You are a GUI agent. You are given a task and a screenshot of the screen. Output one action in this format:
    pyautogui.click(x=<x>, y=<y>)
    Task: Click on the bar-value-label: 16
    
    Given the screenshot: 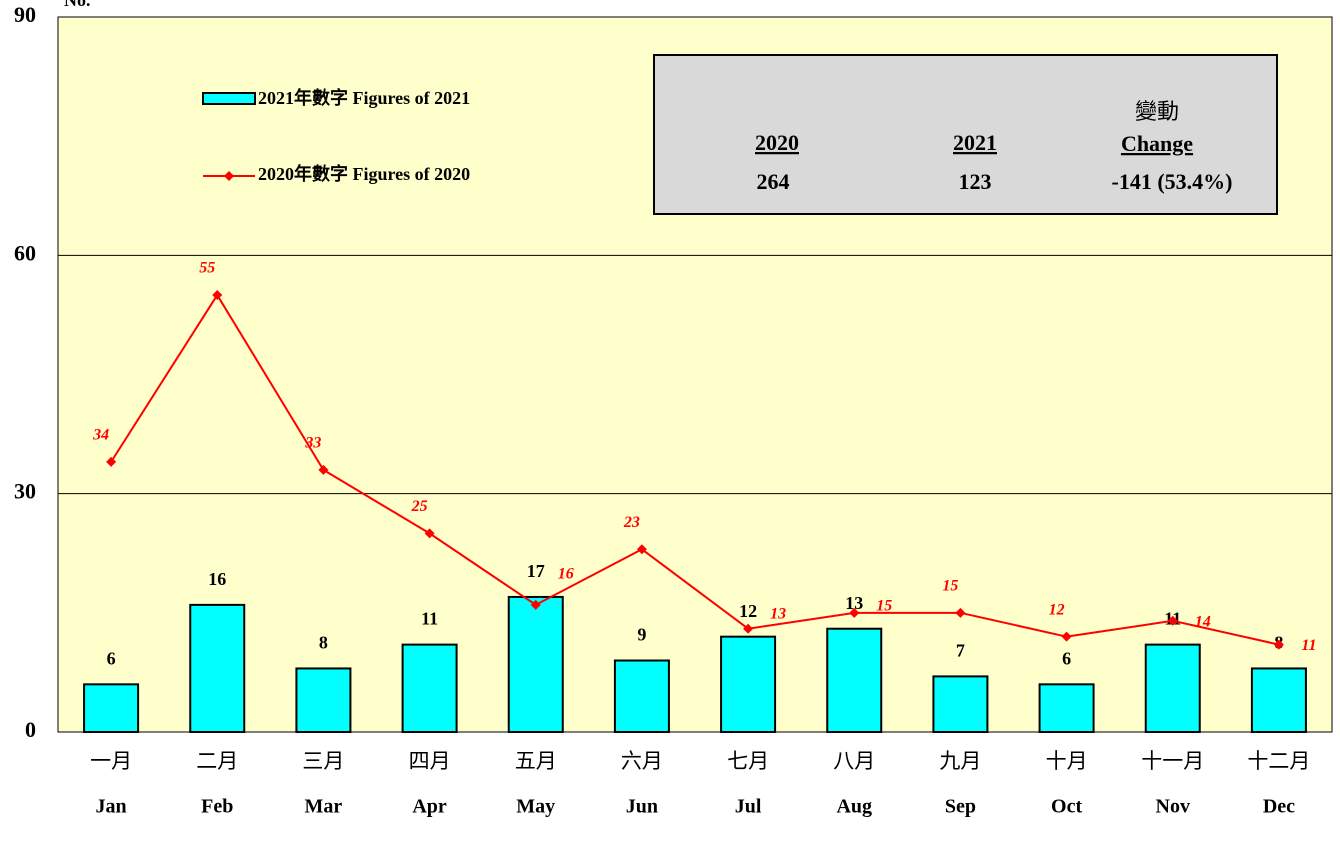 What is the action you would take?
    pyautogui.click(x=217, y=579)
    